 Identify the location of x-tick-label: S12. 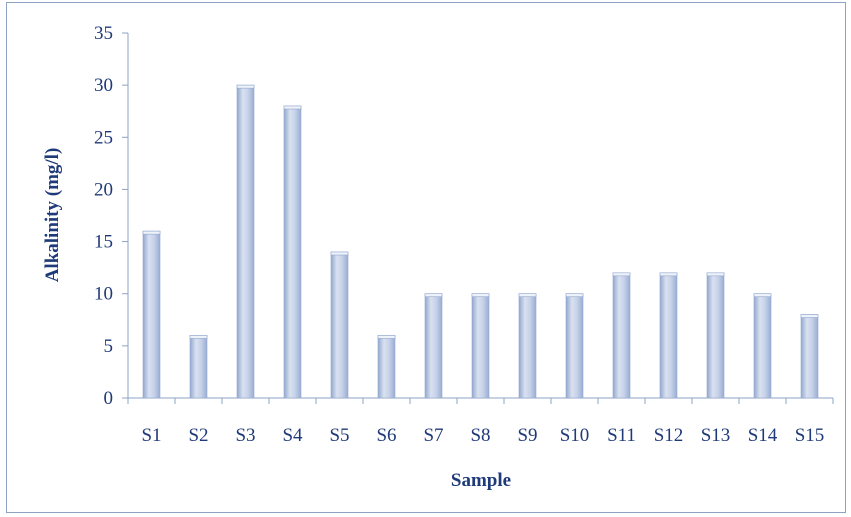
(669, 435).